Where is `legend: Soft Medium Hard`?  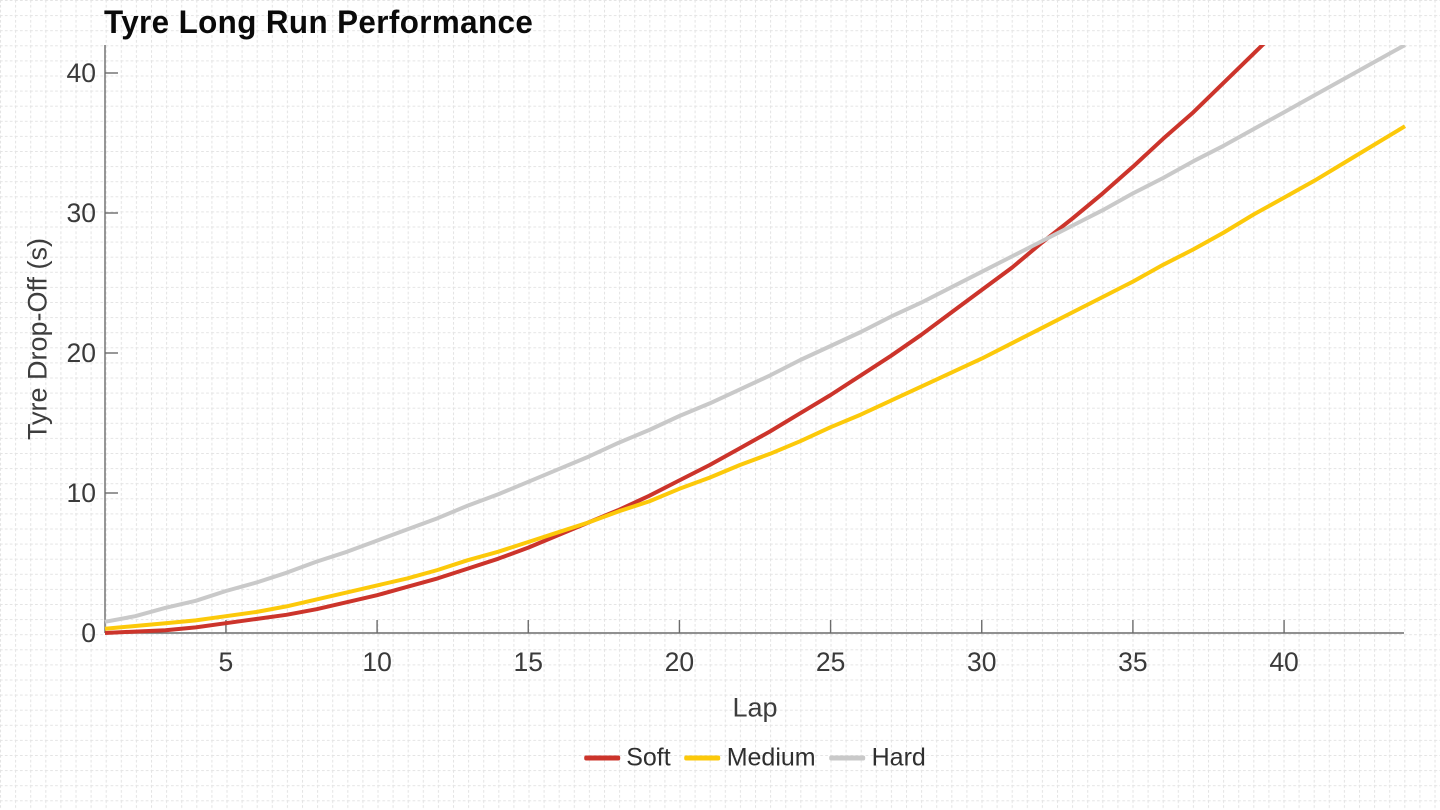
legend: Soft Medium Hard is located at coordinates (755, 758).